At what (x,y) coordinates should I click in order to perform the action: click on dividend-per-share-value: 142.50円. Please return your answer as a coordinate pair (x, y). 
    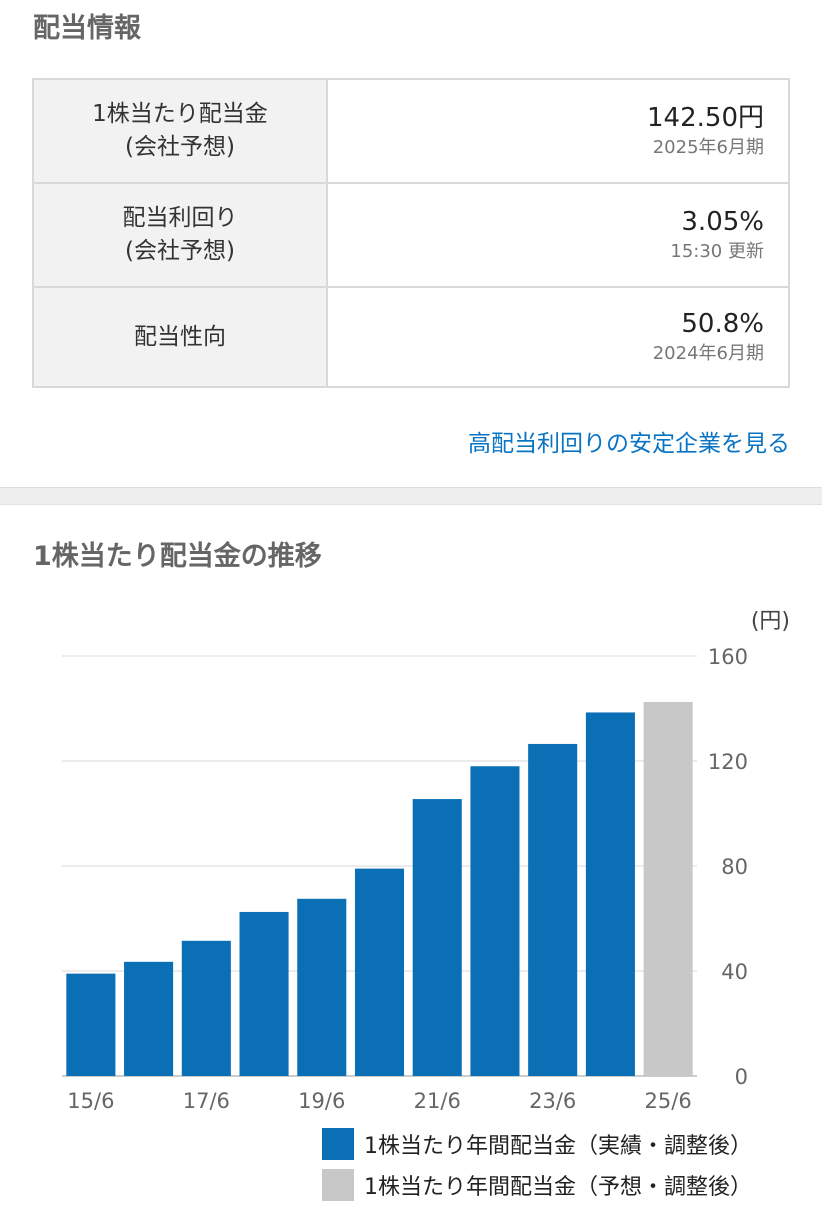
    Looking at the image, I should click on (705, 118).